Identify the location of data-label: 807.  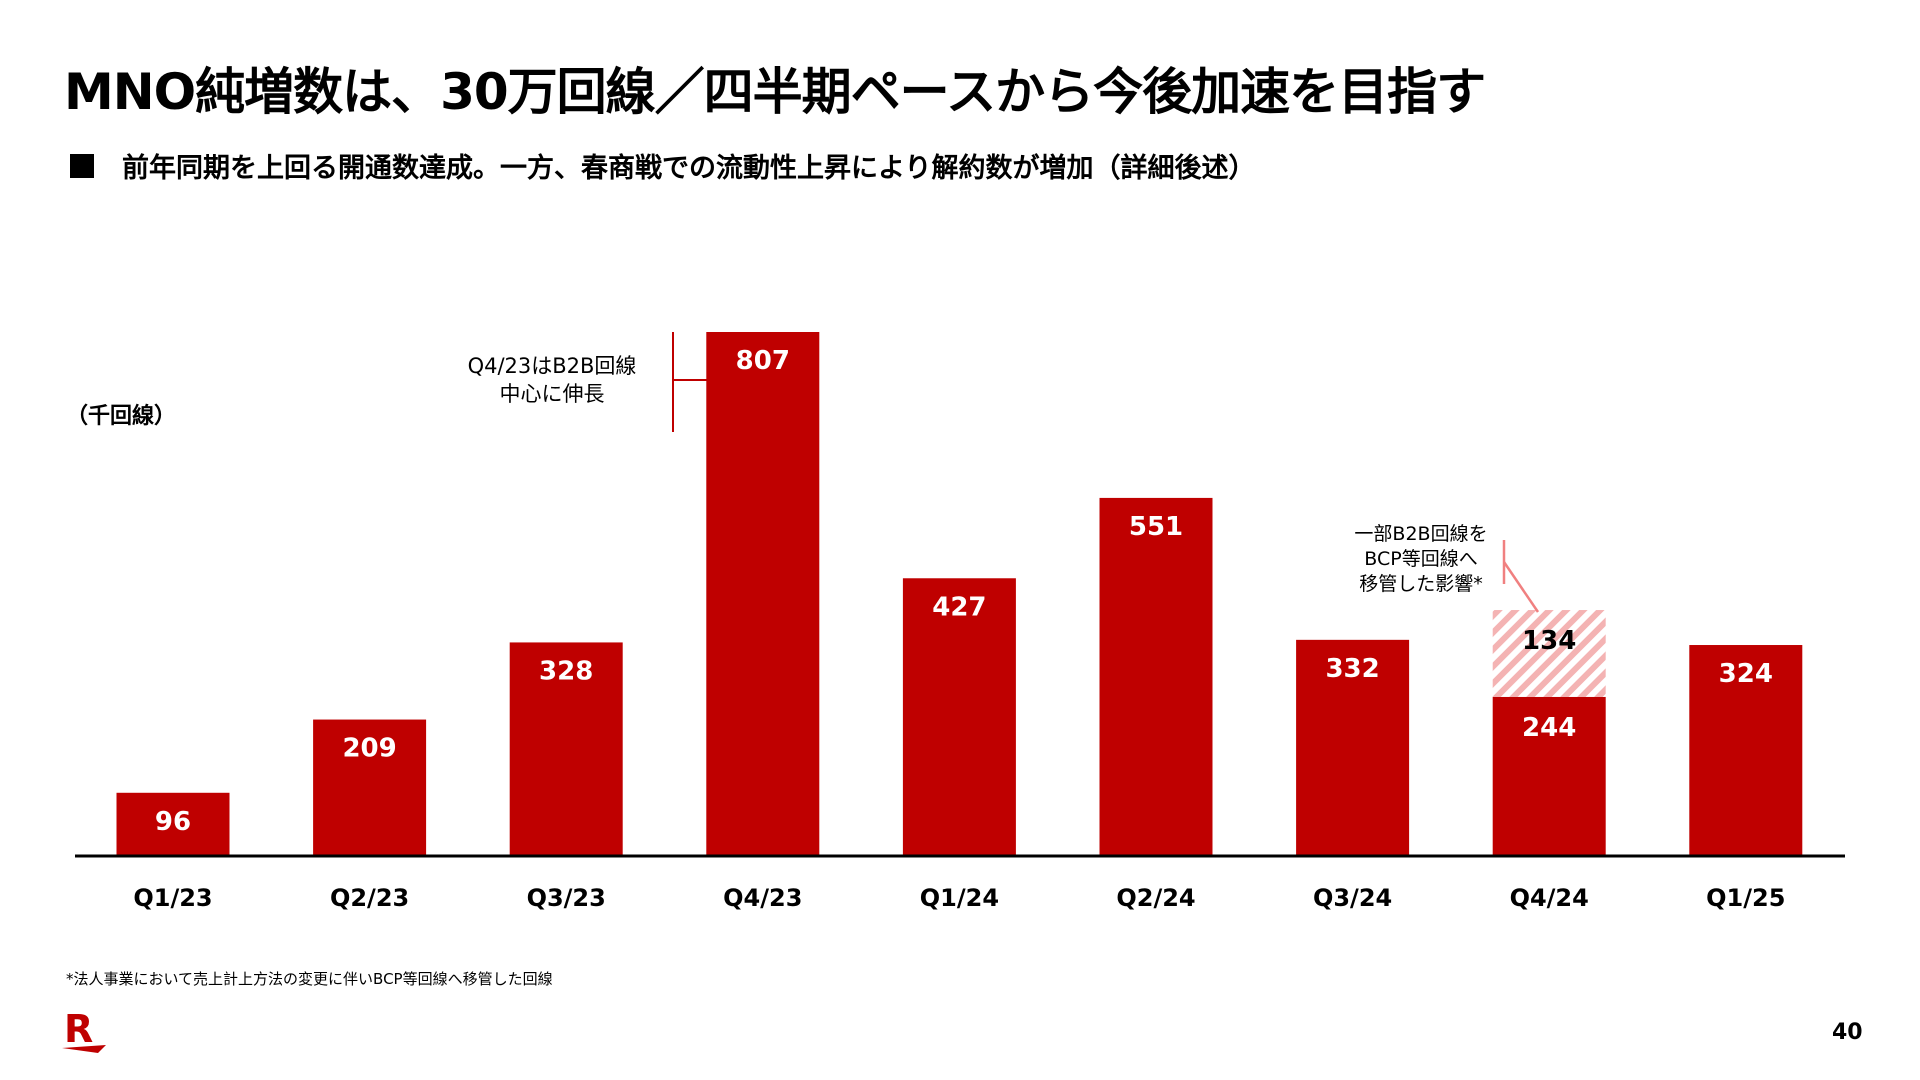
(763, 361).